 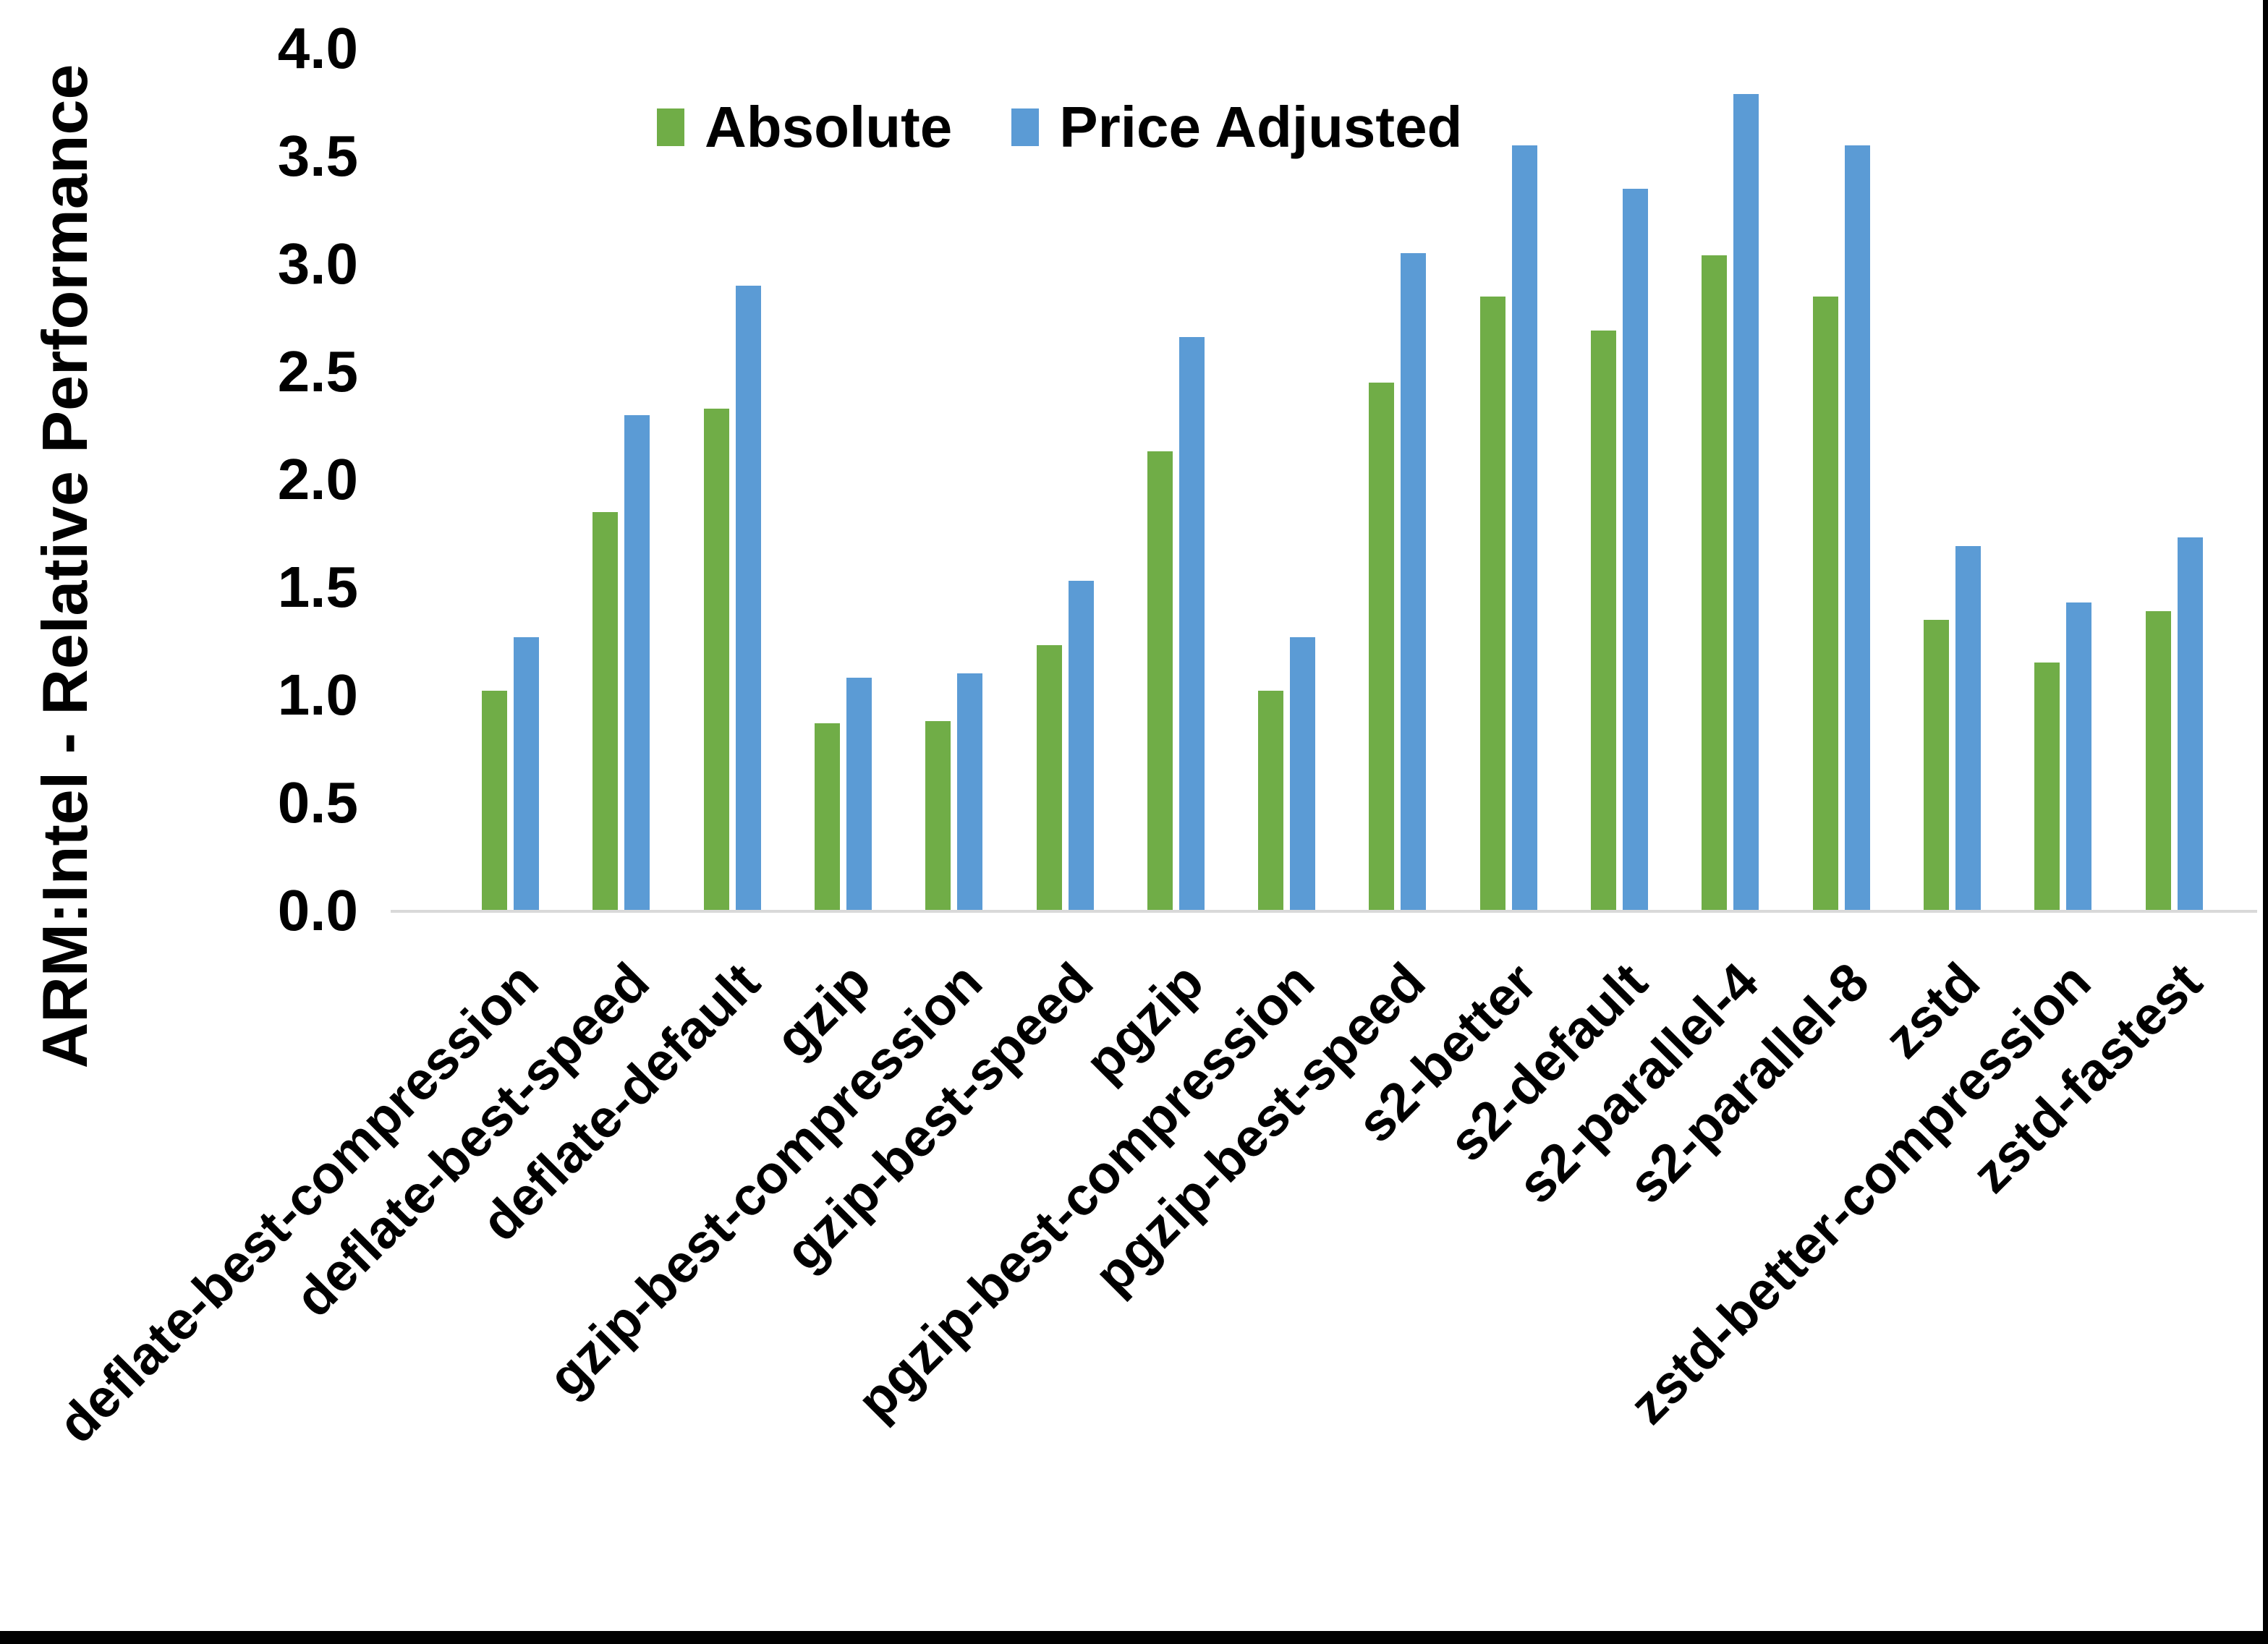 What do you see at coordinates (1081, 745) in the screenshot?
I see `bar-price-adjusted-gzip-best-speed` at bounding box center [1081, 745].